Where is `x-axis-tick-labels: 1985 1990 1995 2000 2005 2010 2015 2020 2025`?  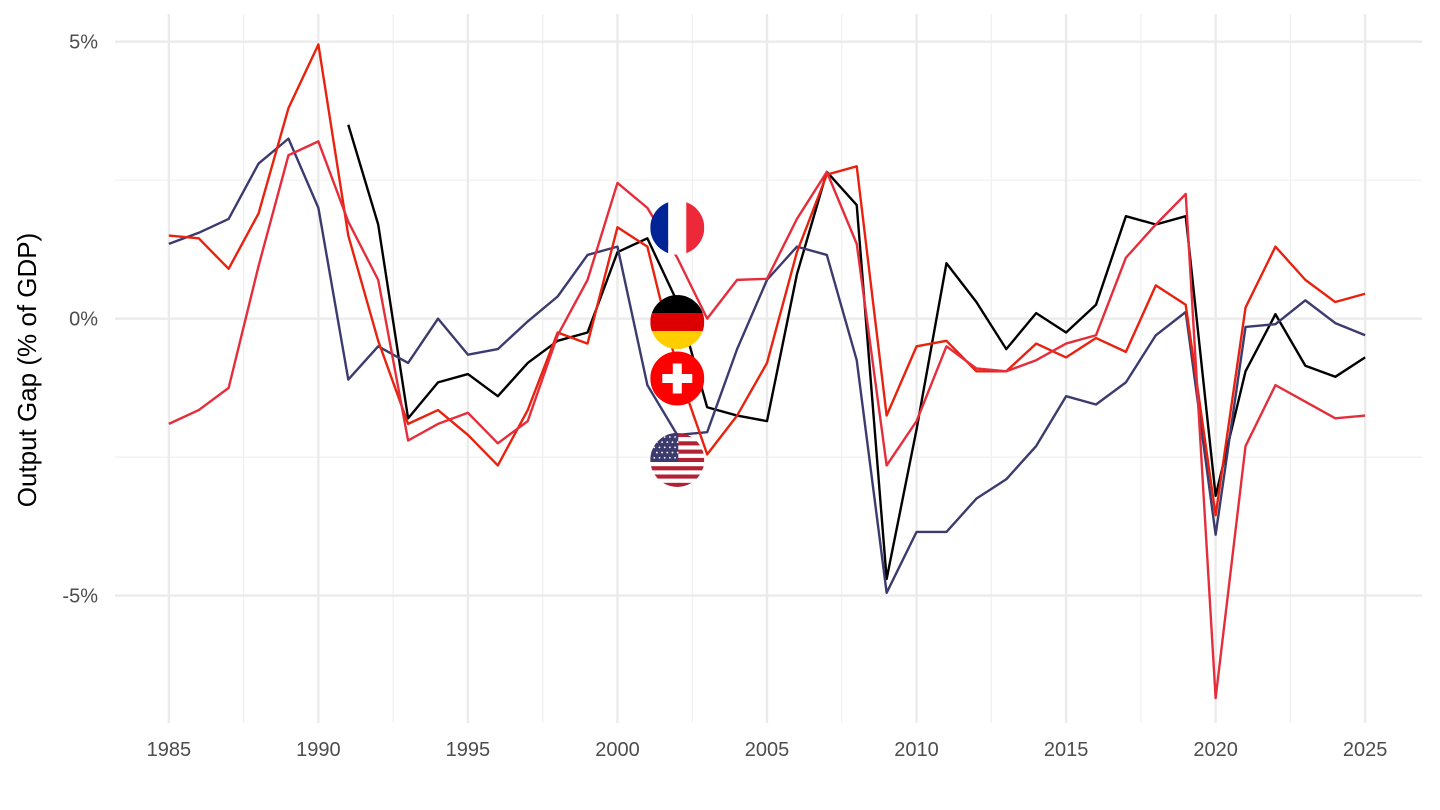 x-axis-tick-labels: 1985 1990 1995 2000 2005 2010 2015 2020 2025 is located at coordinates (767, 750).